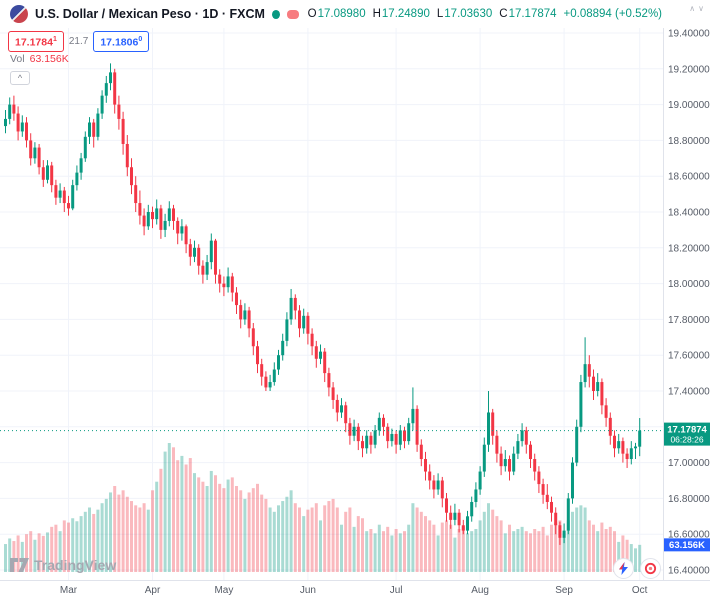 The image size is (710, 600). I want to click on y-axis-label: 18.40000, so click(689, 213).